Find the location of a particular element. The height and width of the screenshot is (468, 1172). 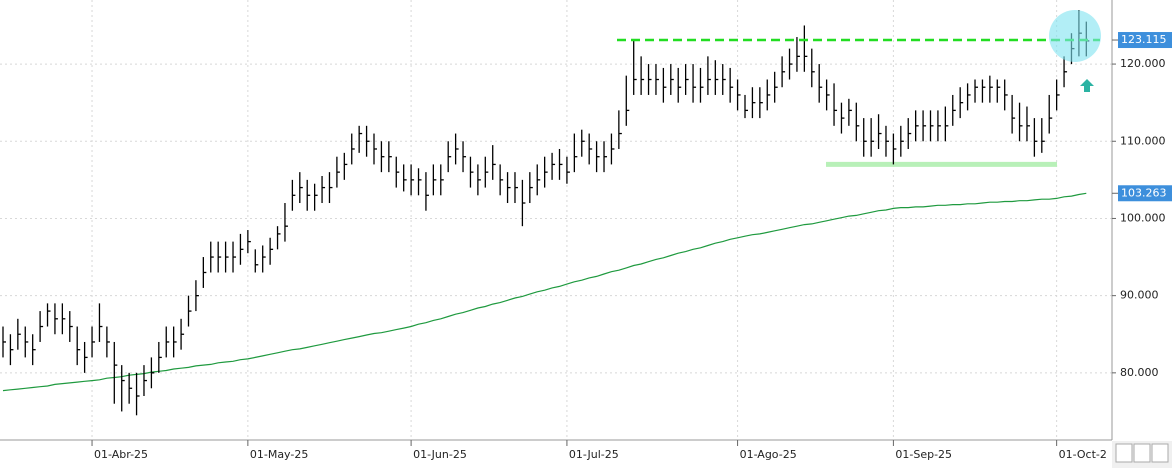

x-tick-label: 01-Oct-2 is located at coordinates (1083, 454).